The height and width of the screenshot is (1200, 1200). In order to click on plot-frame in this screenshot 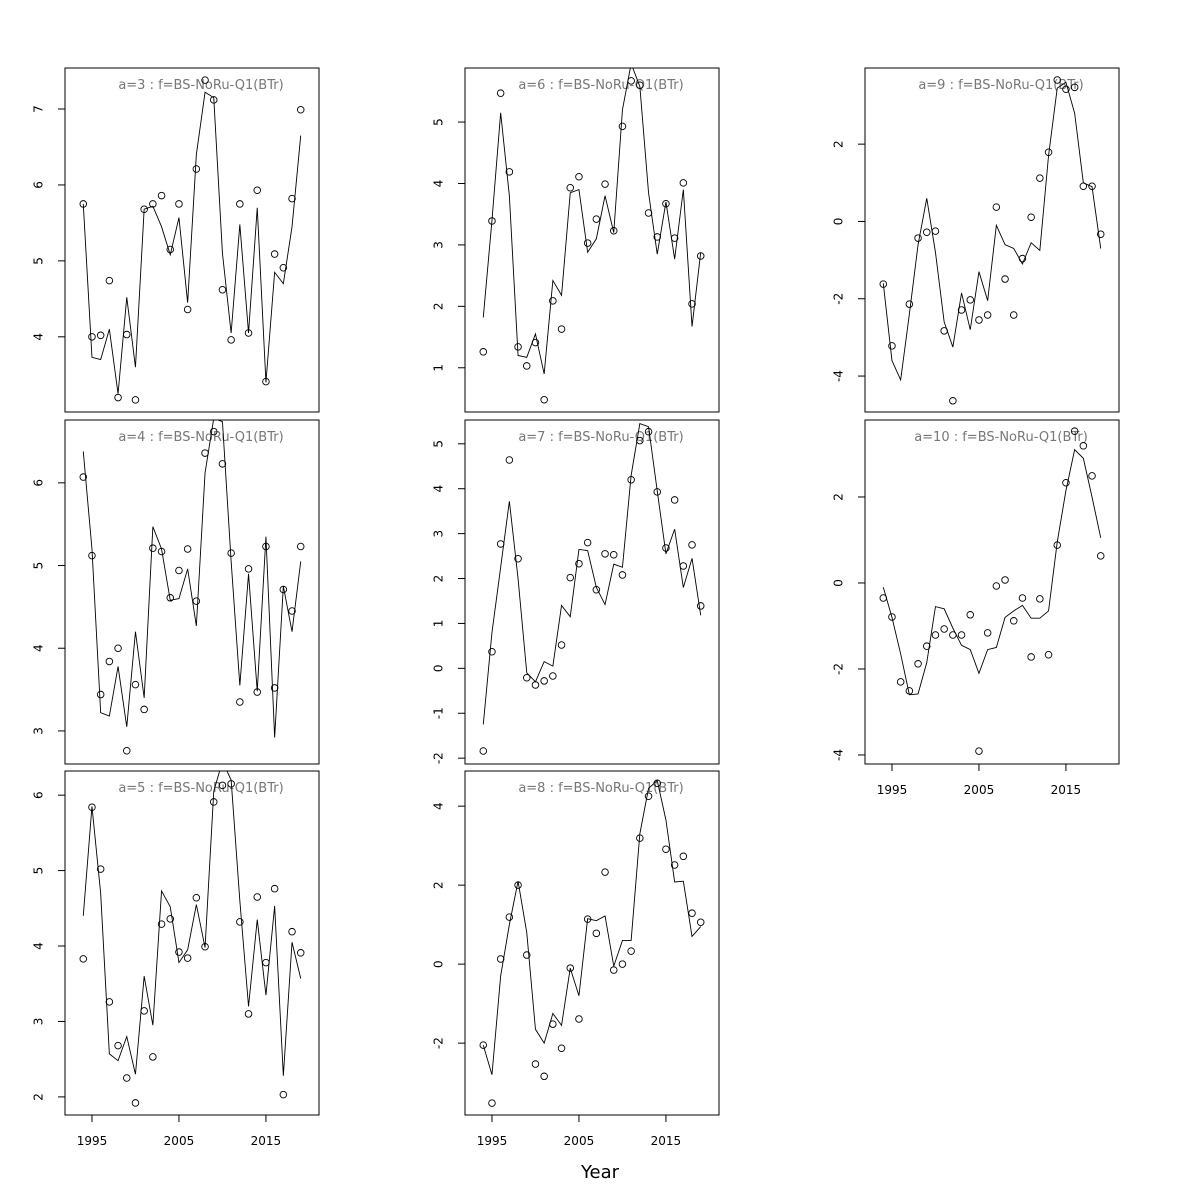, I will do `click(592, 592)`.